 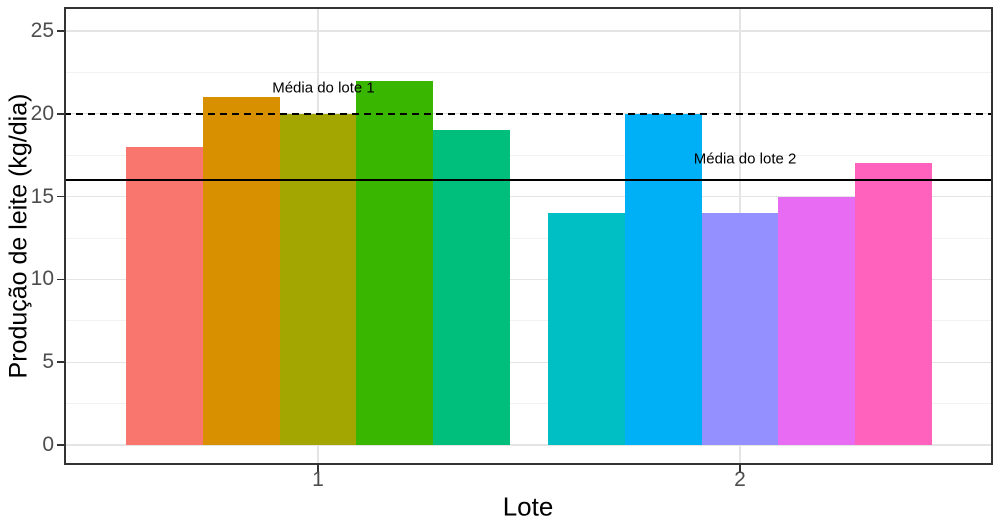 What do you see at coordinates (48, 362) in the screenshot?
I see `y-tick-label: 5` at bounding box center [48, 362].